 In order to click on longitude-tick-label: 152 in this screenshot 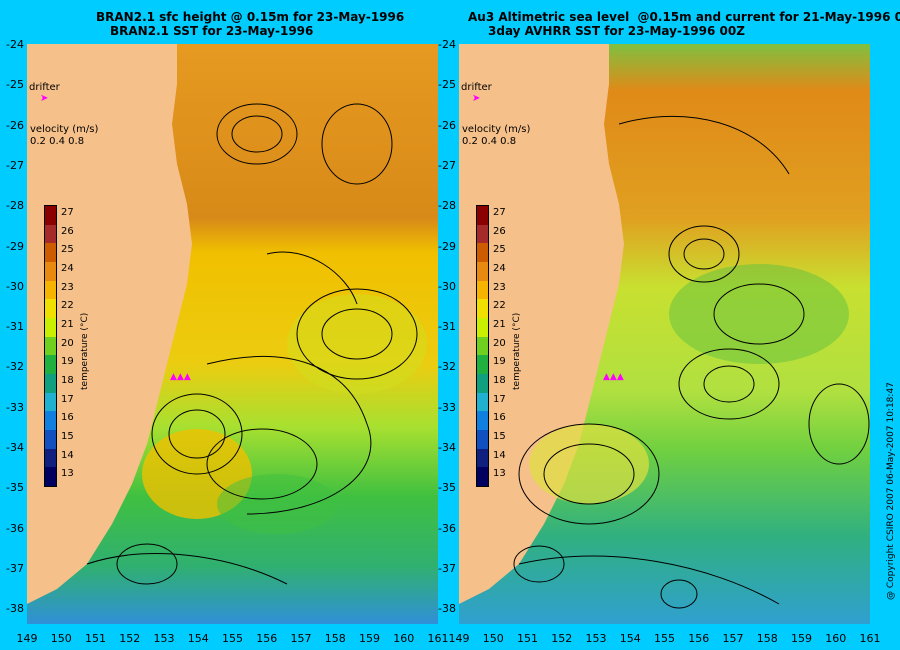, I will do `click(130, 638)`.